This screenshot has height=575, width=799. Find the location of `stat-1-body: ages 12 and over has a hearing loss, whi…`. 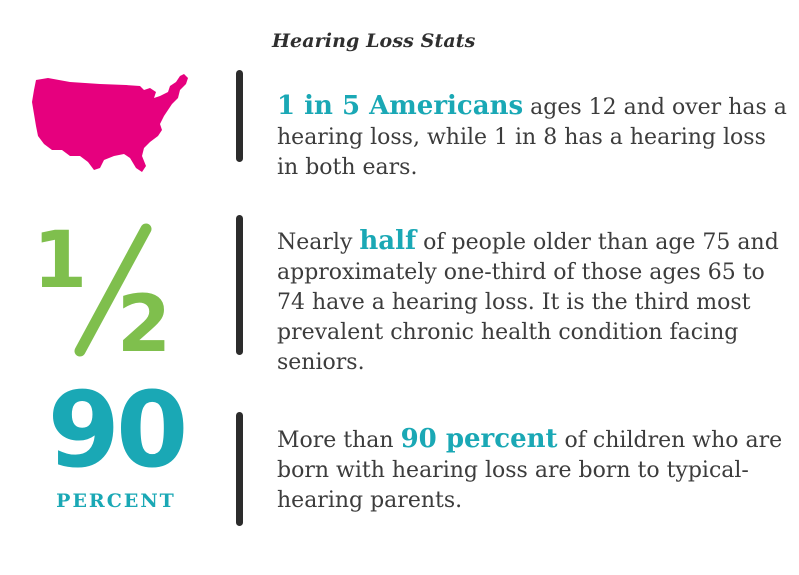

stat-1-body: ages 12 and over has a hearing loss, whi… is located at coordinates (532, 137).